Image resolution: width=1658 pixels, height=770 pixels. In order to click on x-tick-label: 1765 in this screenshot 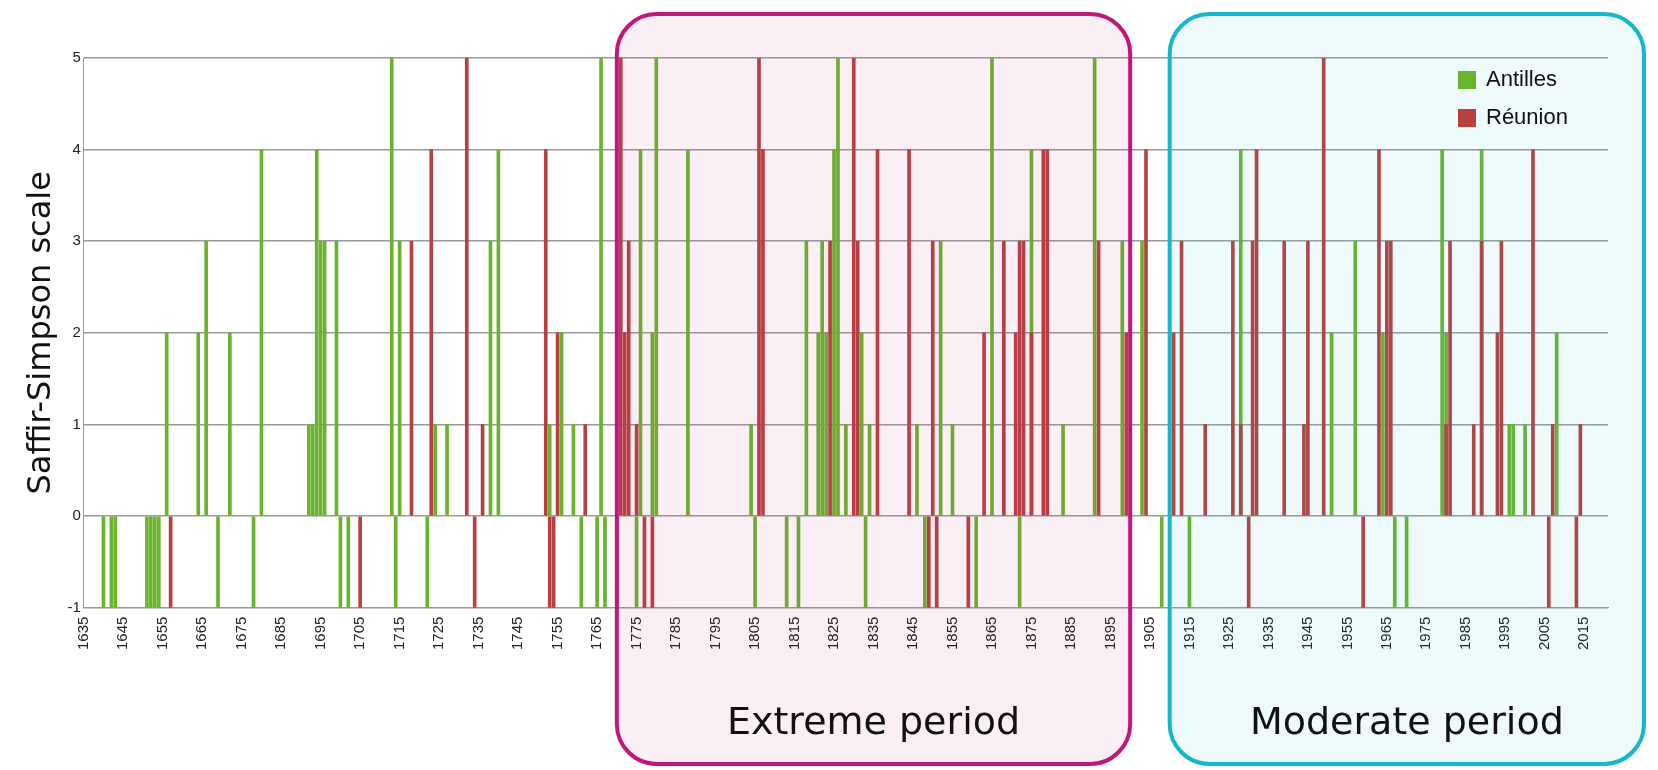, I will do `click(596, 633)`.